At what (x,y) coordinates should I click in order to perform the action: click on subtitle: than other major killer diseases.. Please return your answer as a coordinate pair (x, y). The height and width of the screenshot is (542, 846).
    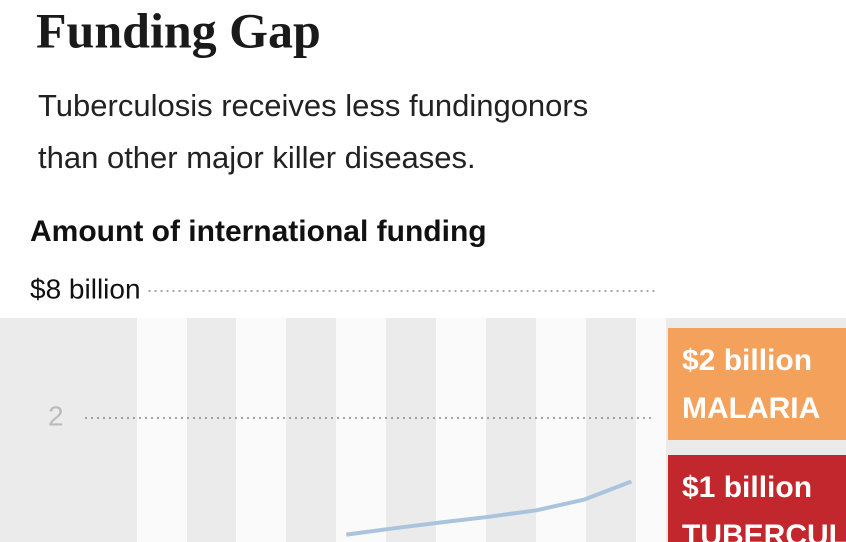
    Looking at the image, I should click on (257, 157).